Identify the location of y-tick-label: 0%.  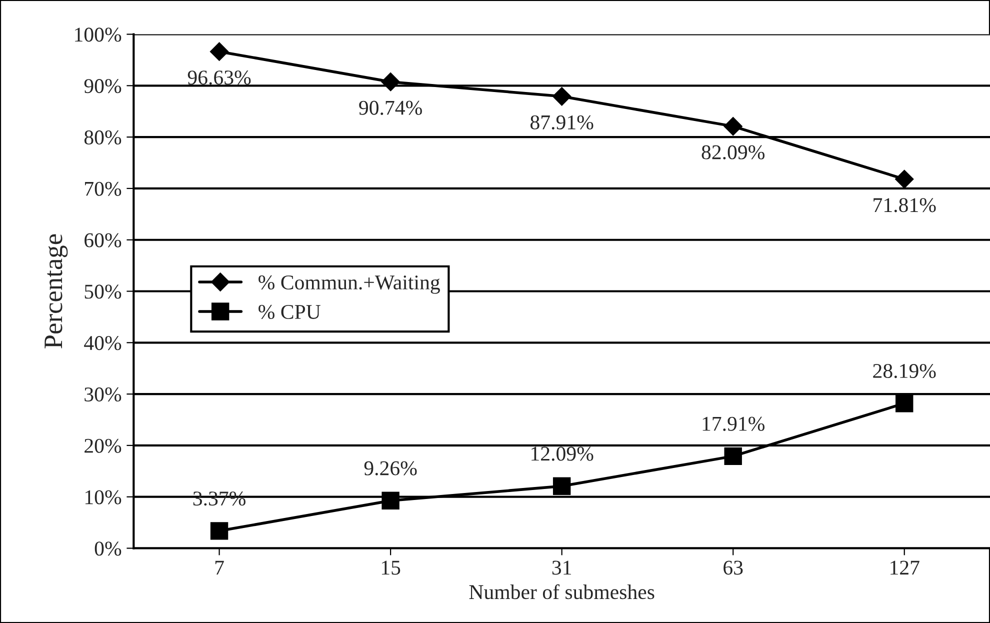
(108, 549).